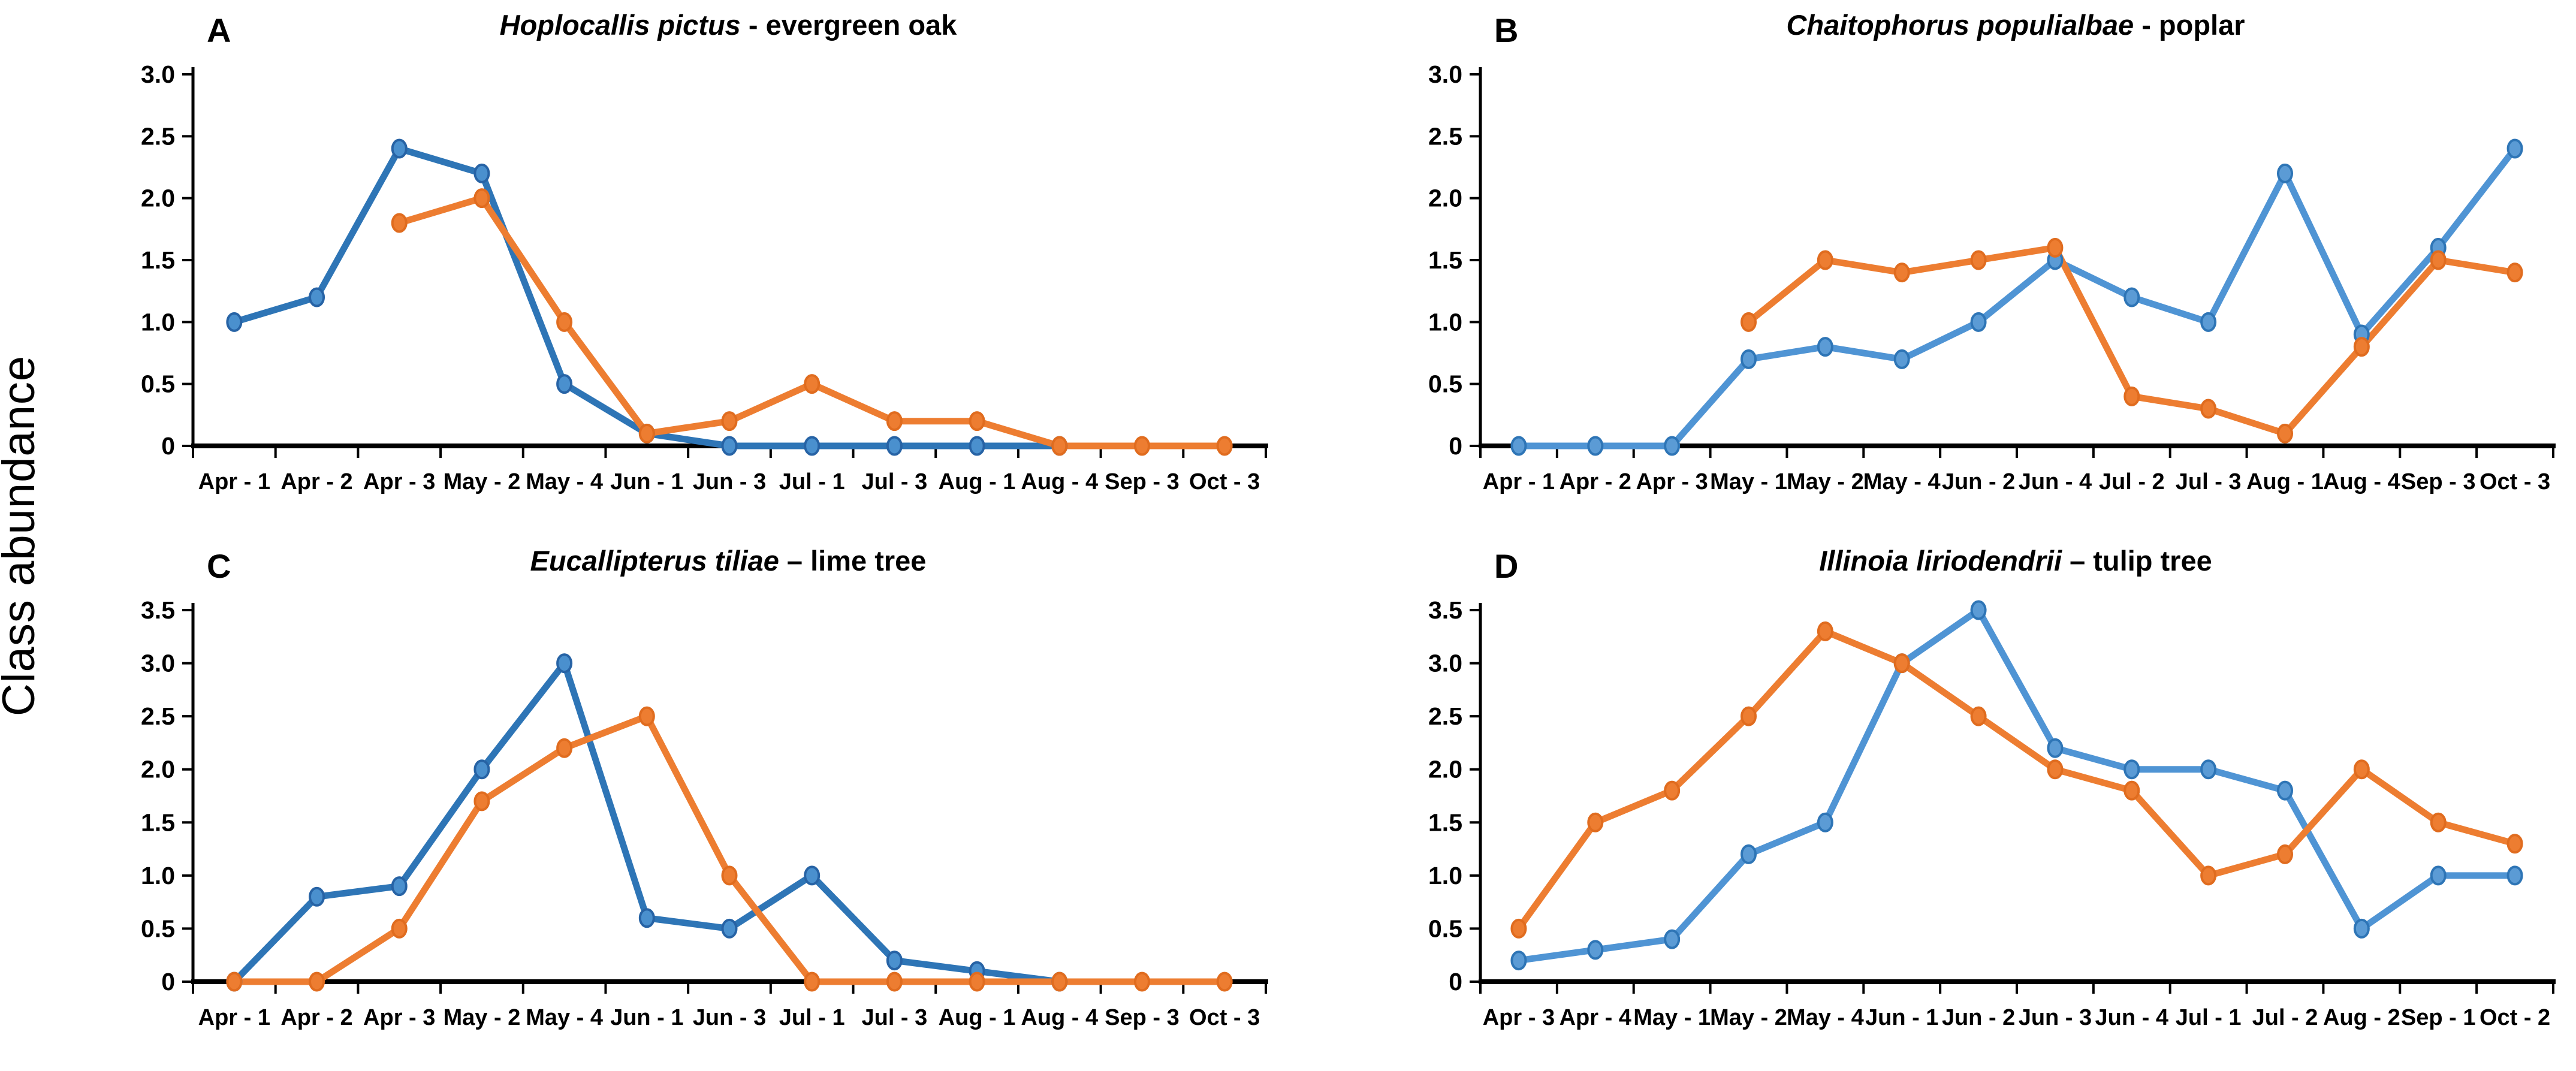 This screenshot has width=2576, height=1071. I want to click on panel-b-species-name: Chaitophorus populialbae, so click(1960, 25).